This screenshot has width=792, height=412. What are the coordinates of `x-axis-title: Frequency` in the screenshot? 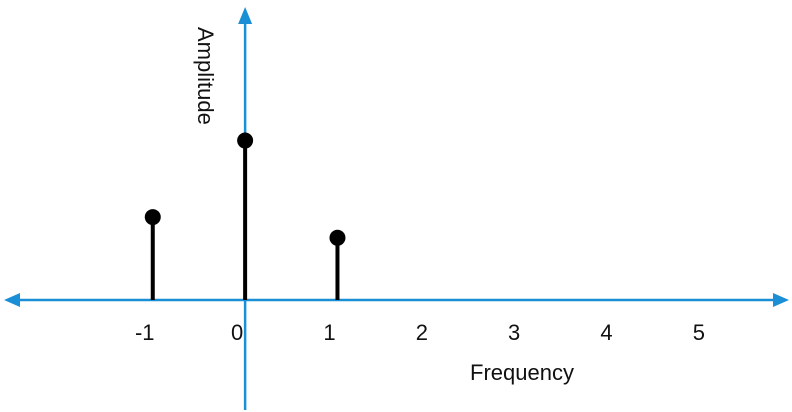 It's located at (522, 372).